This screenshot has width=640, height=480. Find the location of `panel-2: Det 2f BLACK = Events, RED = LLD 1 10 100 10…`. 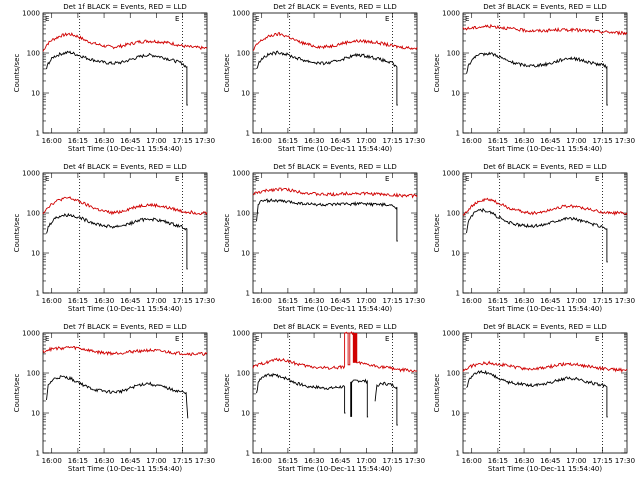

panel-2: Det 2f BLACK = Events, RED = LLD 1 10 100 10… is located at coordinates (324, 78).